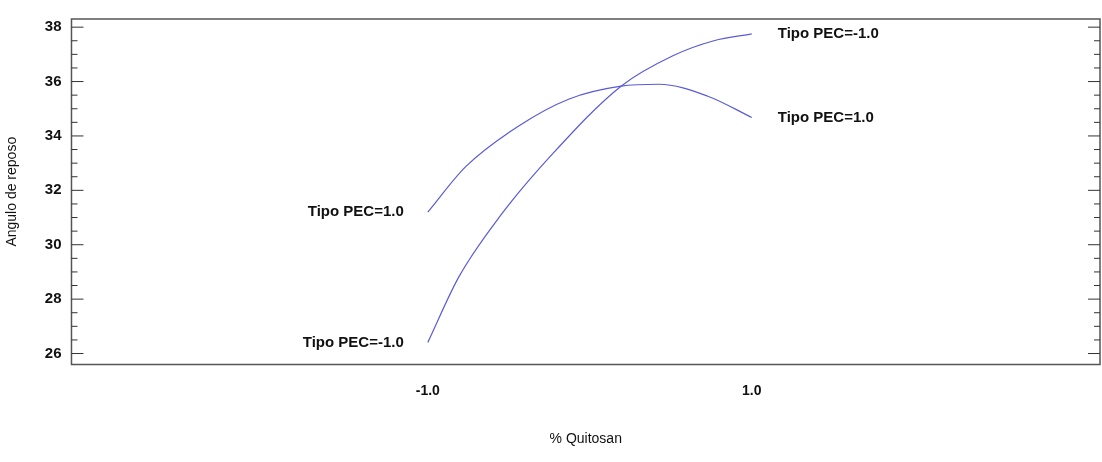  What do you see at coordinates (828, 33) in the screenshot?
I see `text: Tipo PEC=-1.0` at bounding box center [828, 33].